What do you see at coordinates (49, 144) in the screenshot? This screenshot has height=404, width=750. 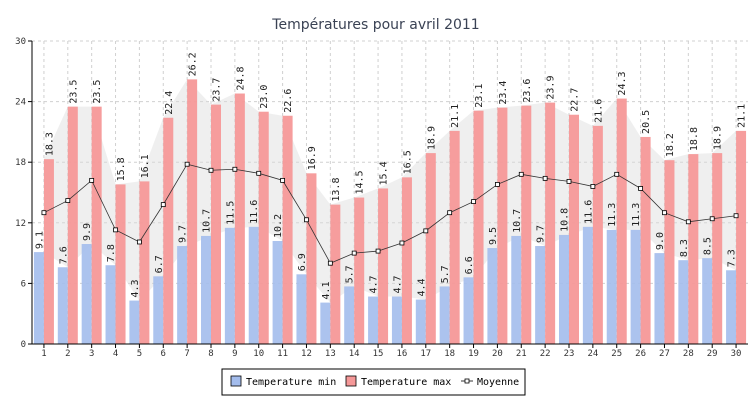 I see `data-label-max: 18.3` at bounding box center [49, 144].